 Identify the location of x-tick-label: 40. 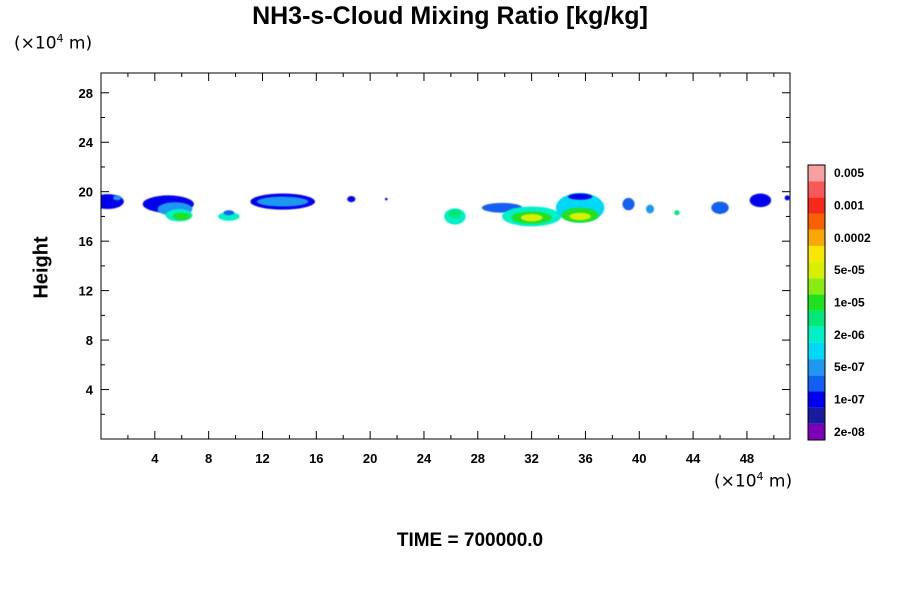
(639, 458).